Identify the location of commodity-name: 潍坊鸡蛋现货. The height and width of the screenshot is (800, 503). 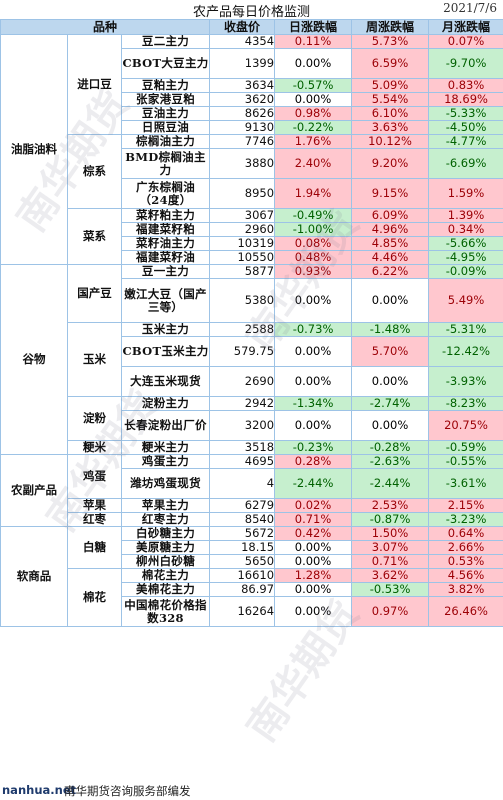
(165, 483).